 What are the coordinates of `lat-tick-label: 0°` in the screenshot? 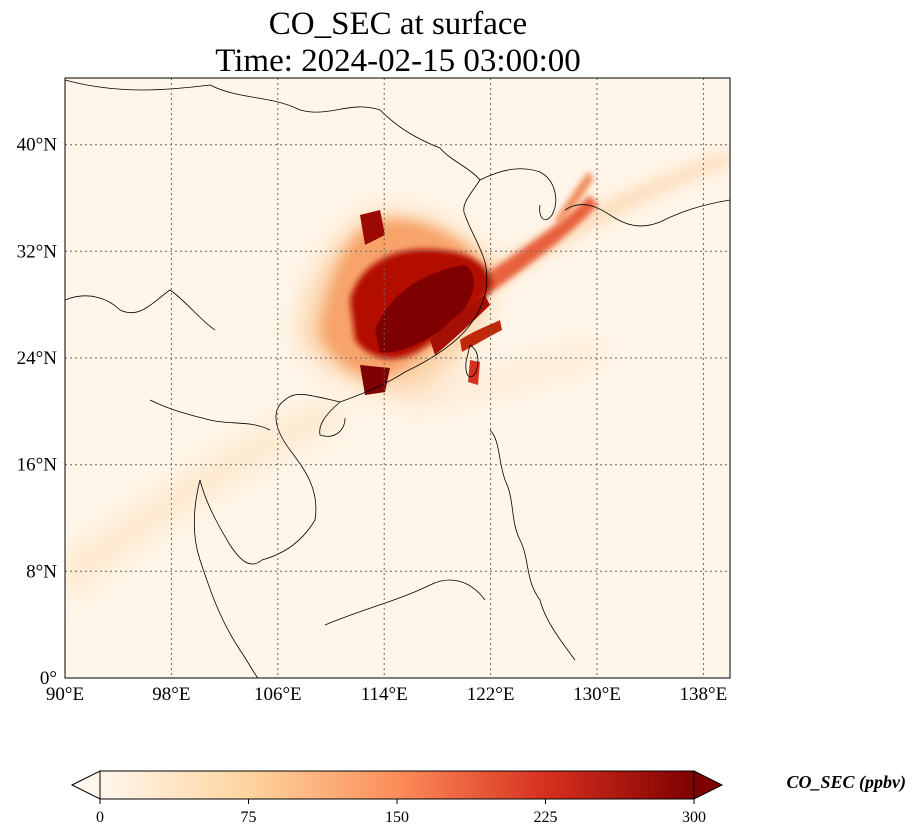 It's located at (48, 678).